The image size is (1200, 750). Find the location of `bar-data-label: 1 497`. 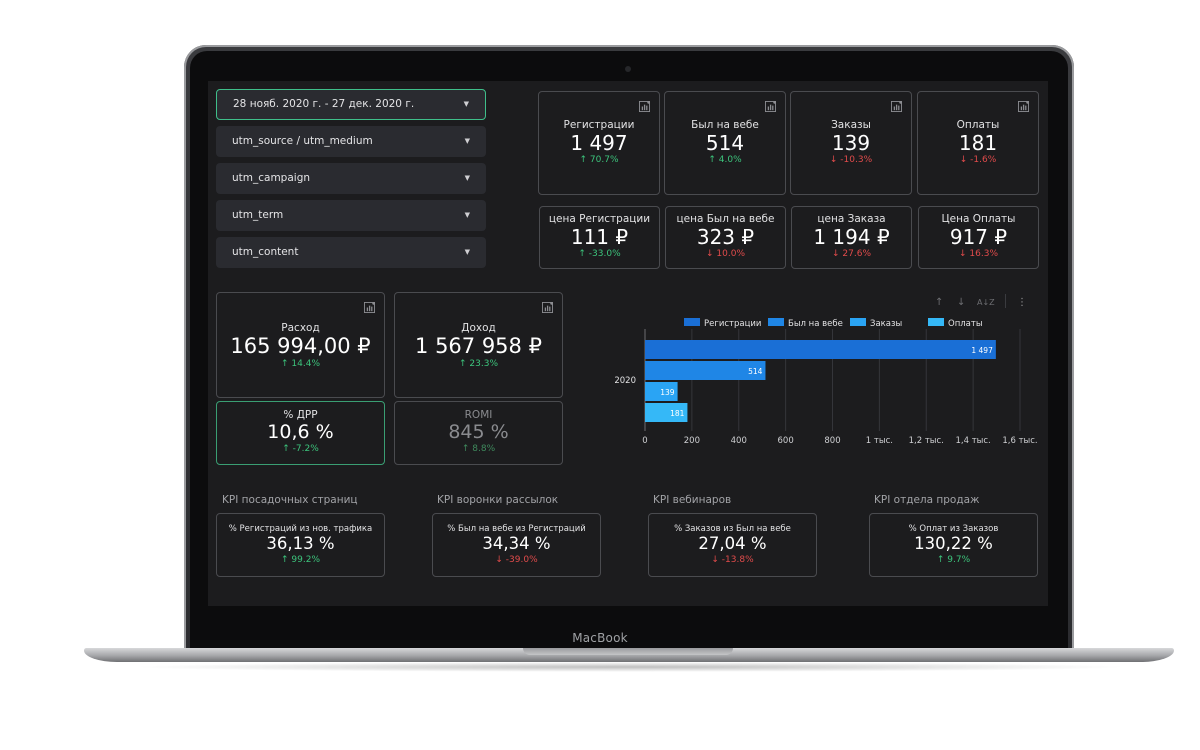

bar-data-label: 1 497 is located at coordinates (982, 350).